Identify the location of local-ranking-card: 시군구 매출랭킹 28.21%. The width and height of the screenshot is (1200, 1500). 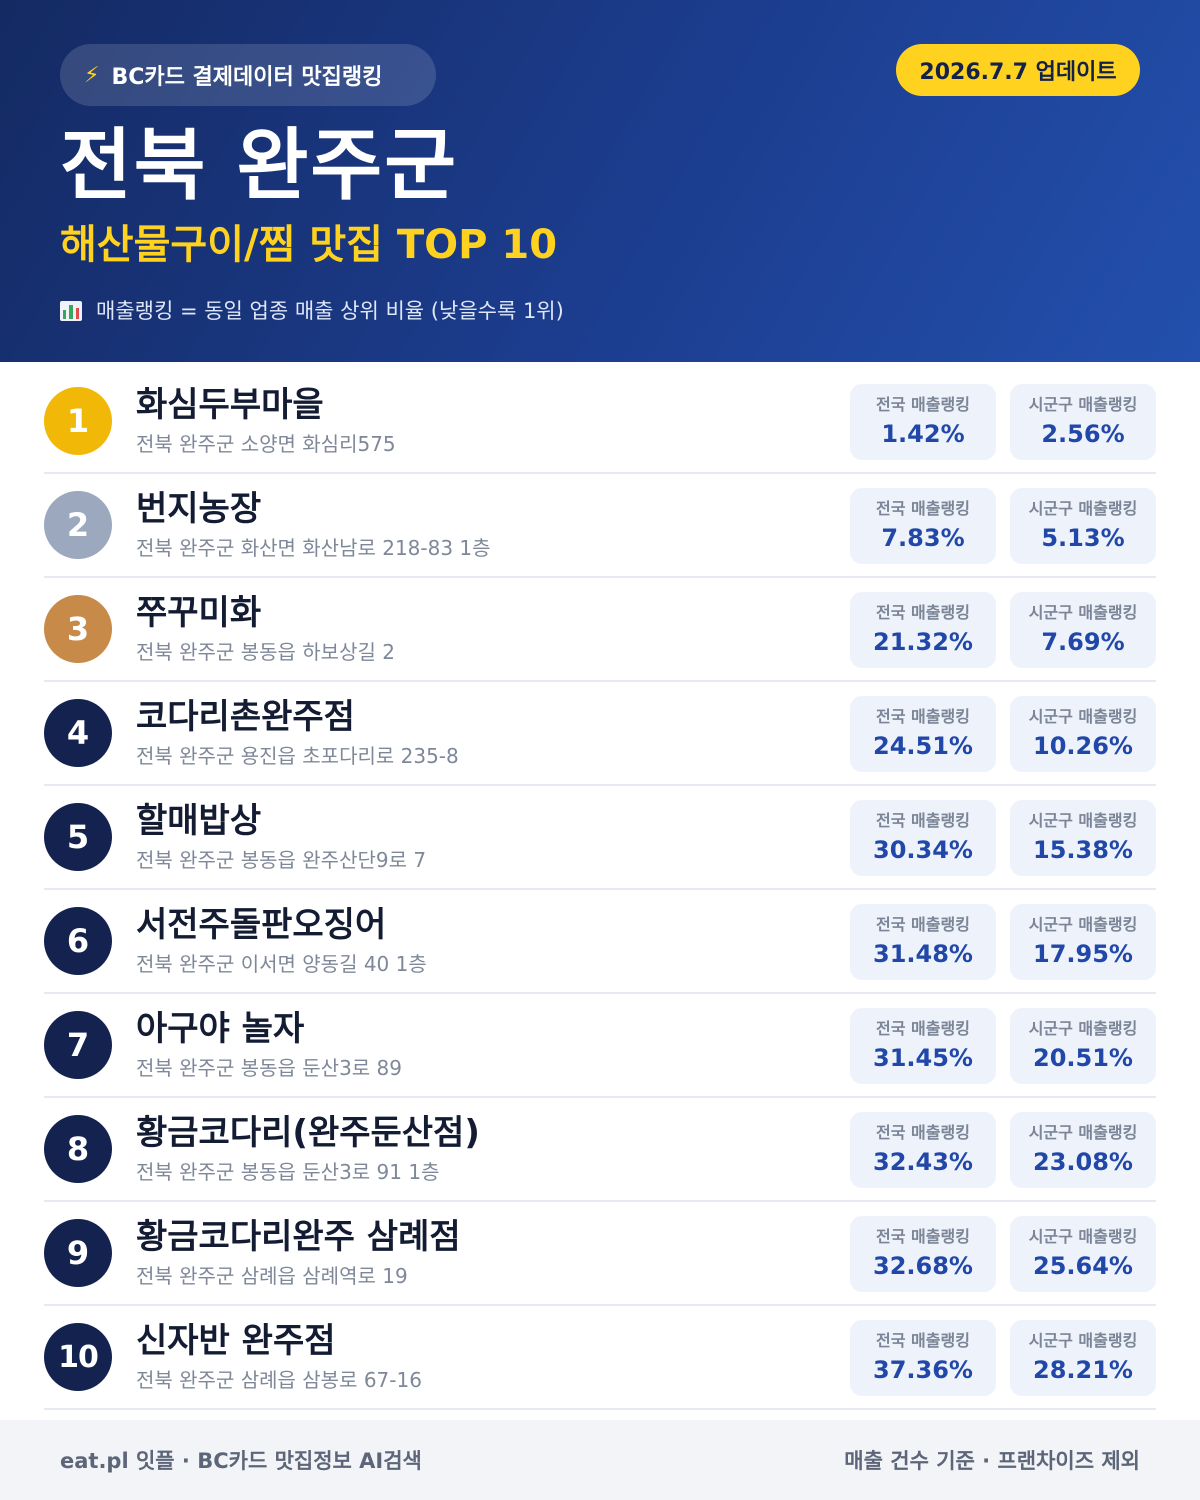
(1083, 1358).